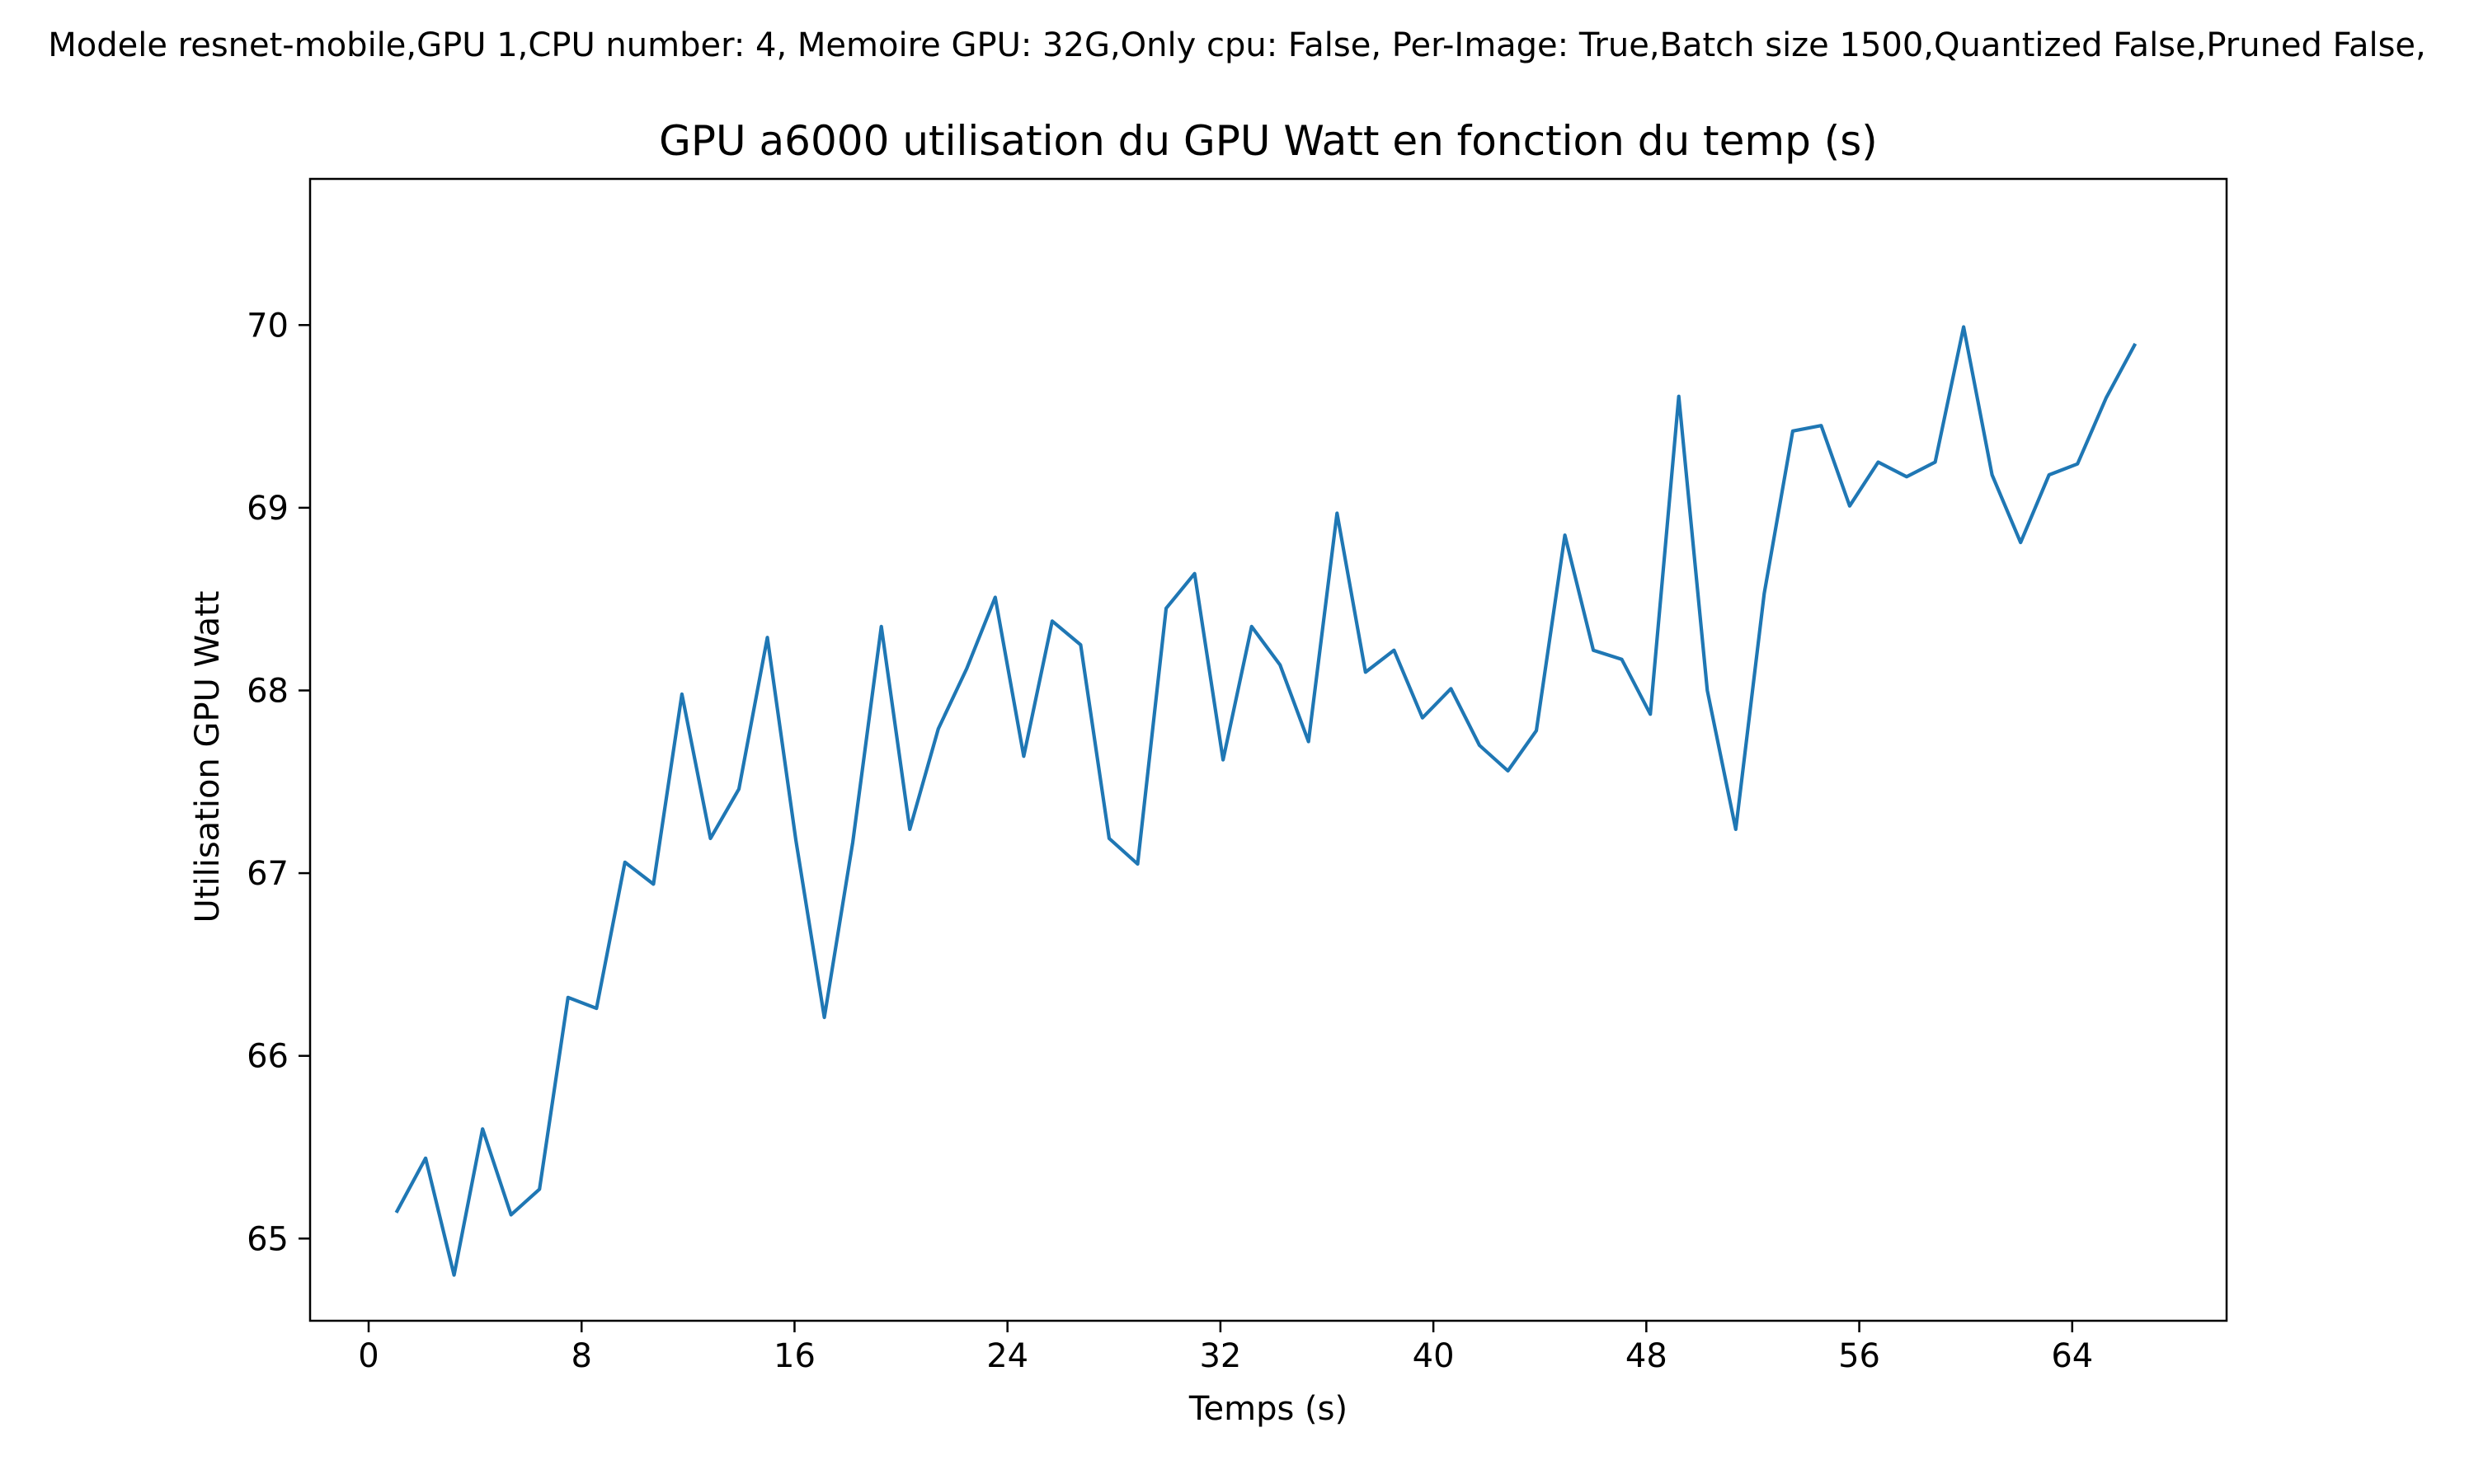  I want to click on x-tick-label: 64, so click(2072, 1356).